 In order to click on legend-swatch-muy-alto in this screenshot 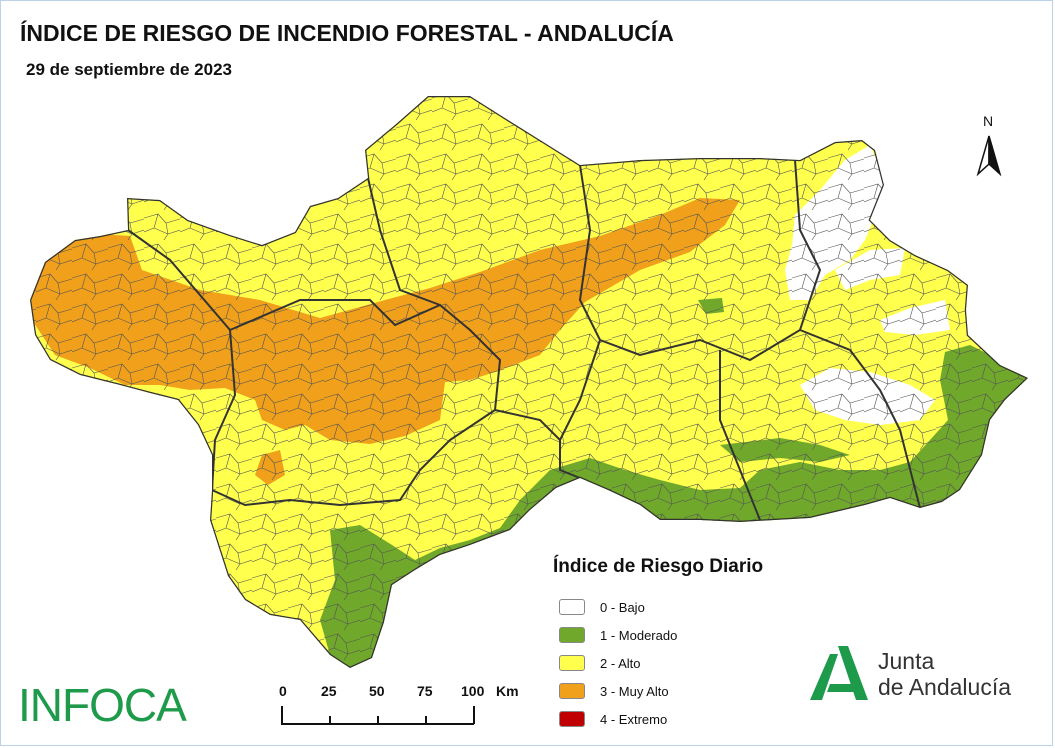, I will do `click(572, 691)`.